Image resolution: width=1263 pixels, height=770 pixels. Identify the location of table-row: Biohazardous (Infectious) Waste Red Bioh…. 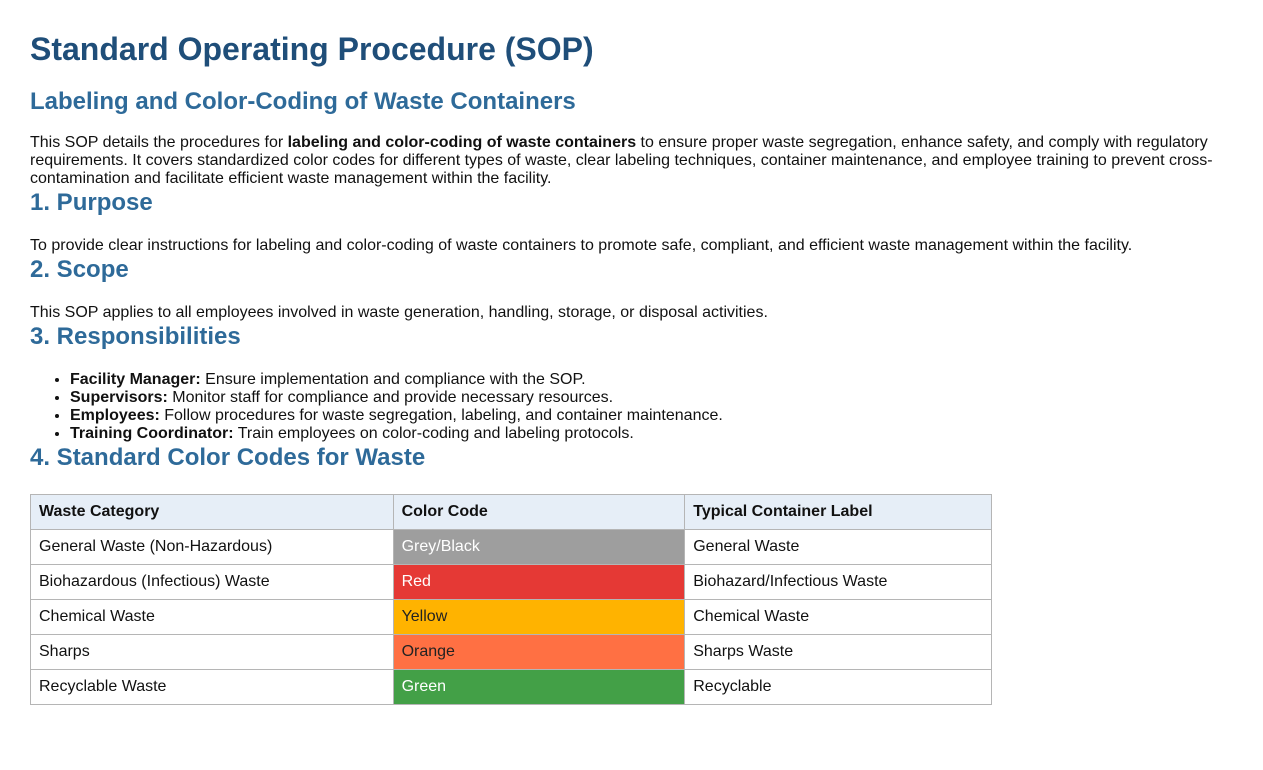
(511, 582).